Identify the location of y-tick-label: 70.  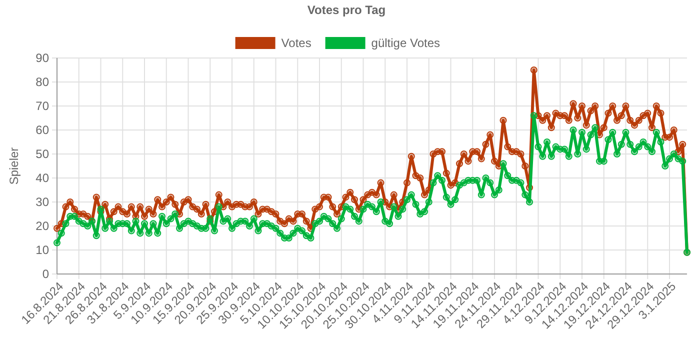
(43, 106).